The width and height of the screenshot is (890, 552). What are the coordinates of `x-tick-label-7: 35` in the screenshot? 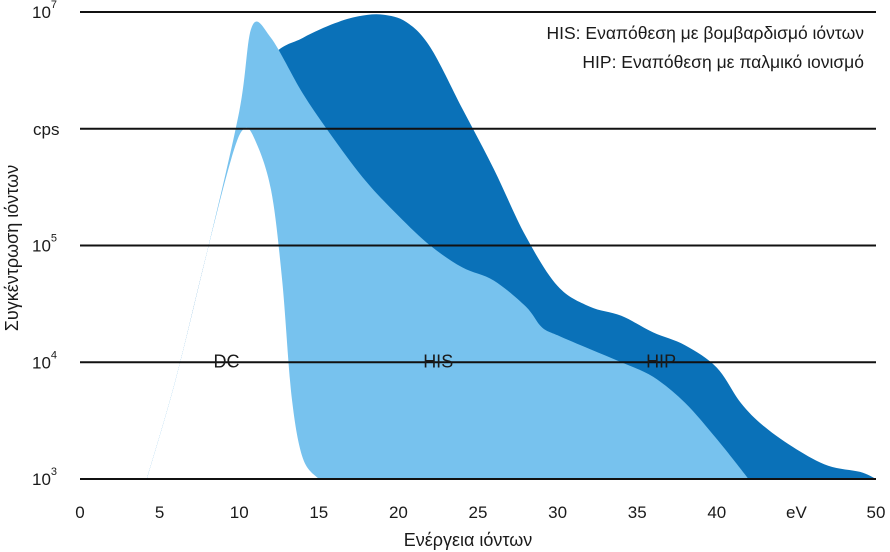 It's located at (637, 512).